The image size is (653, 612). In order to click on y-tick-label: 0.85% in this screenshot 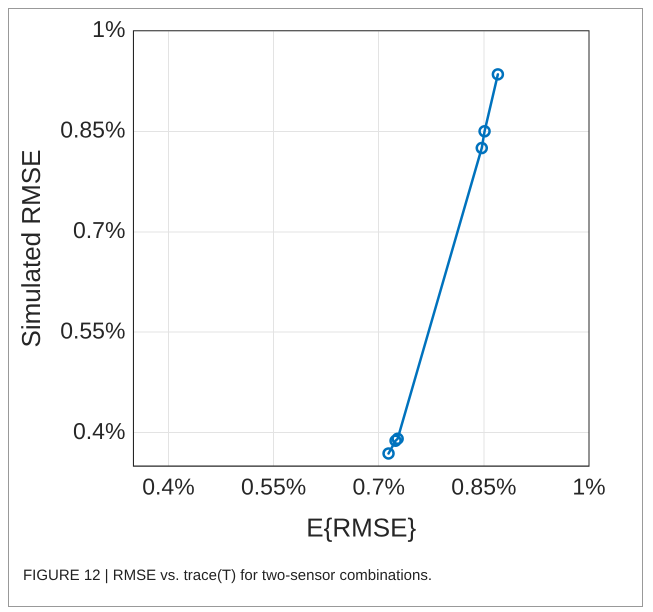, I will do `click(93, 129)`.